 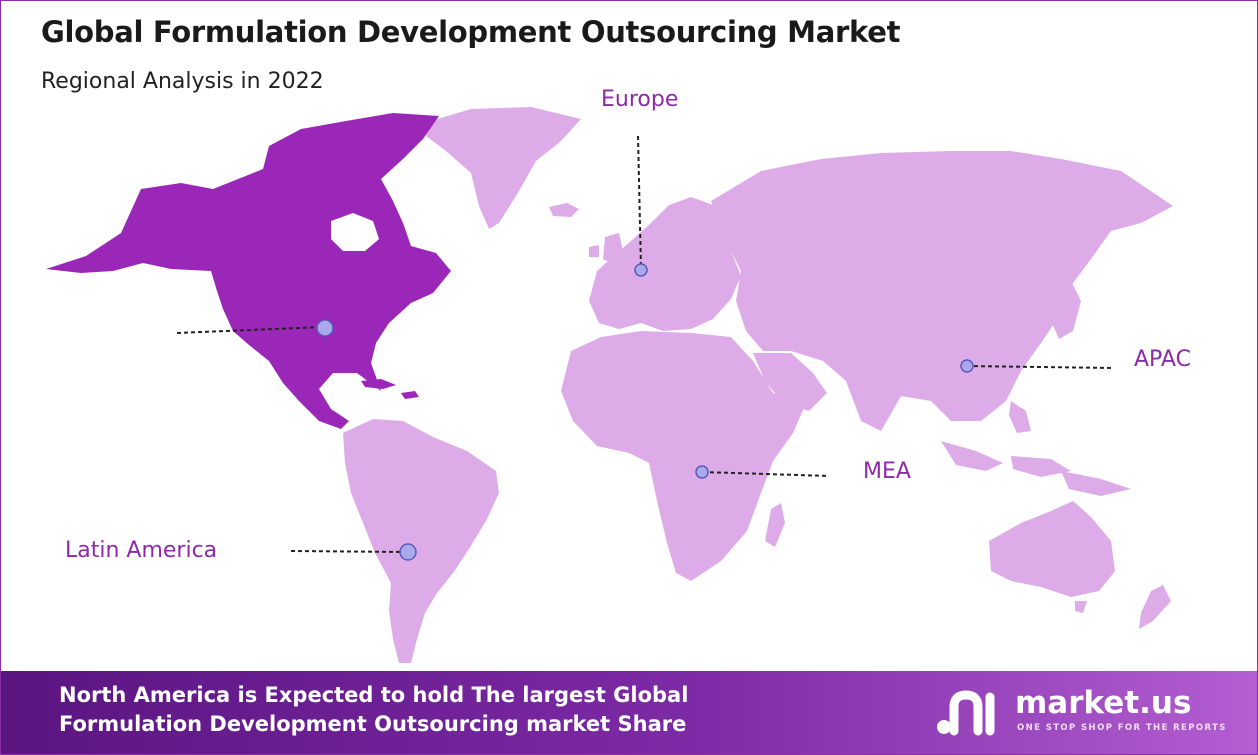 What do you see at coordinates (355, 232) in the screenshot?
I see `hudson-bay-shape` at bounding box center [355, 232].